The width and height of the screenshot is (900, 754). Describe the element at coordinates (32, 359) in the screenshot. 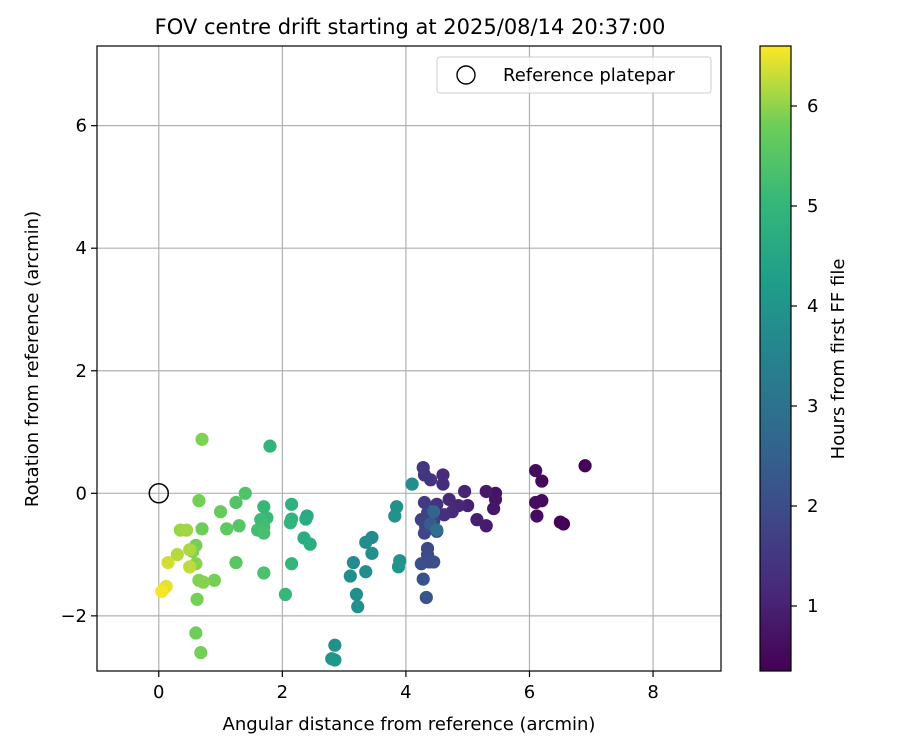

I see `y-axis-label: Rotation from reference (arcmin)` at that location.